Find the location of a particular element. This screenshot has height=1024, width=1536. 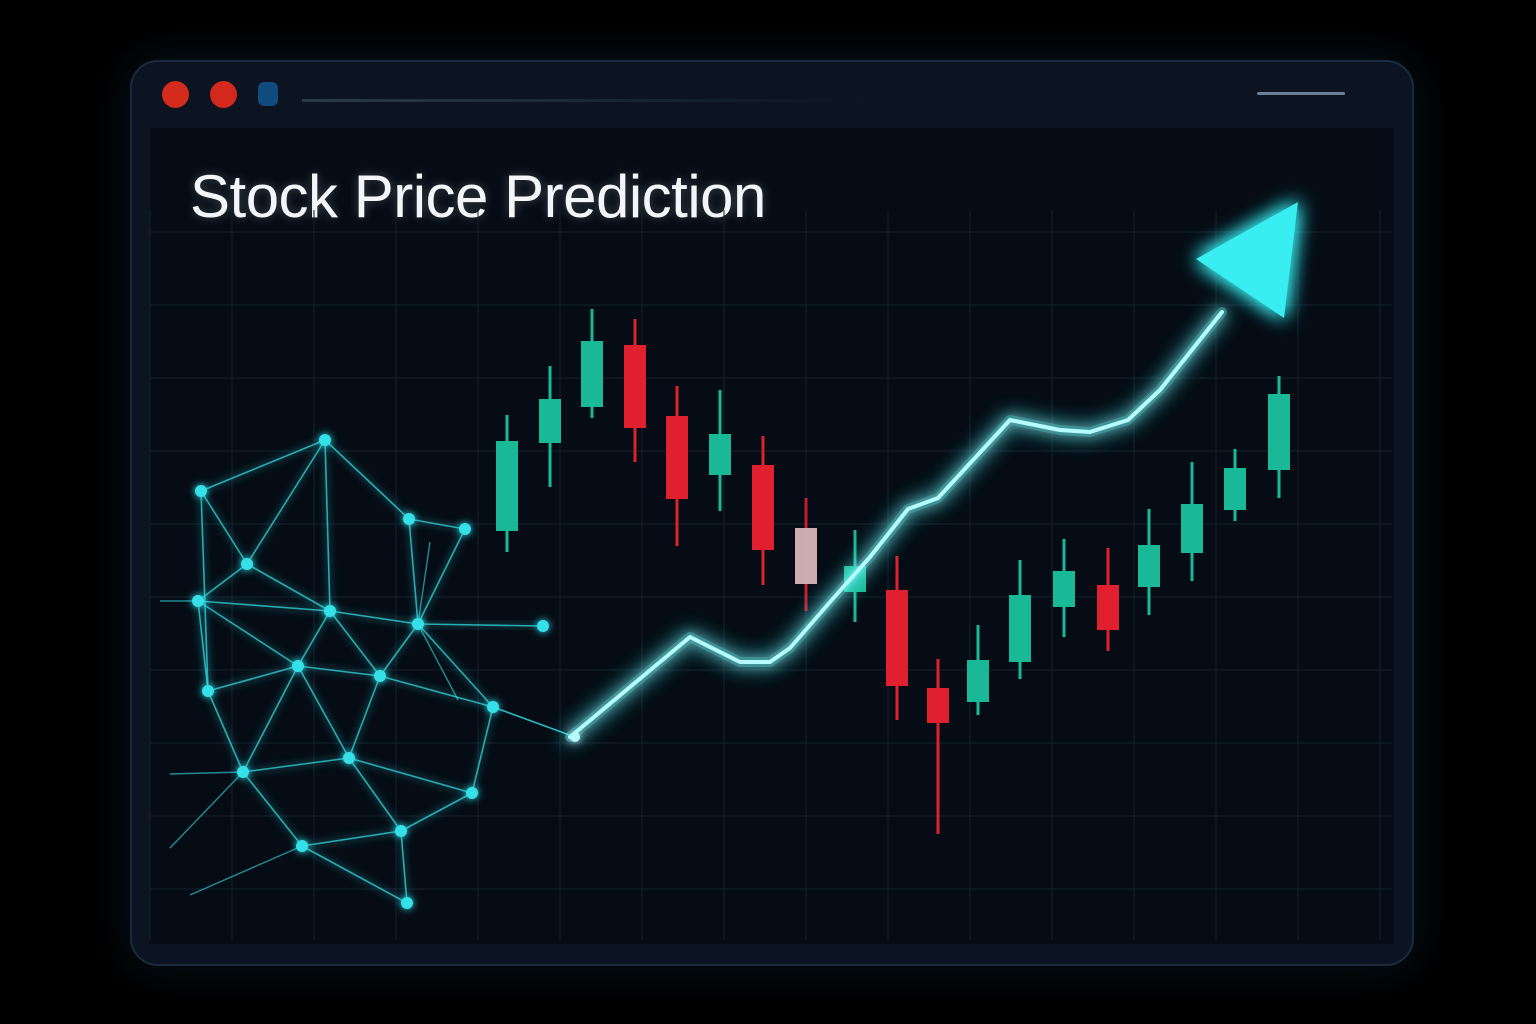

address-bar is located at coordinates (587, 100).